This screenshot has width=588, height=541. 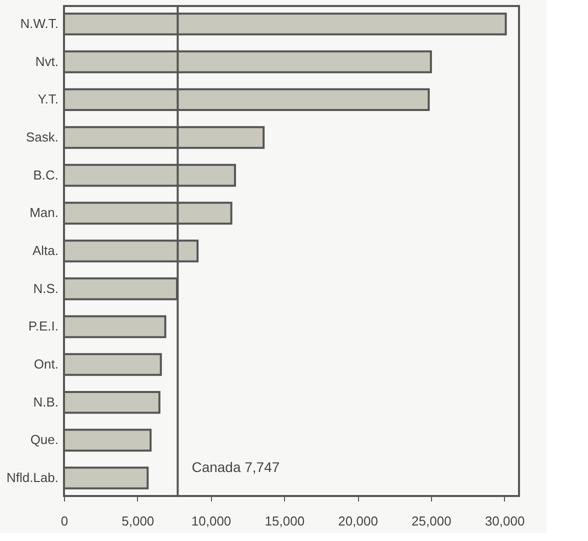 I want to click on y-tick-label: N.W.T., so click(x=39, y=23).